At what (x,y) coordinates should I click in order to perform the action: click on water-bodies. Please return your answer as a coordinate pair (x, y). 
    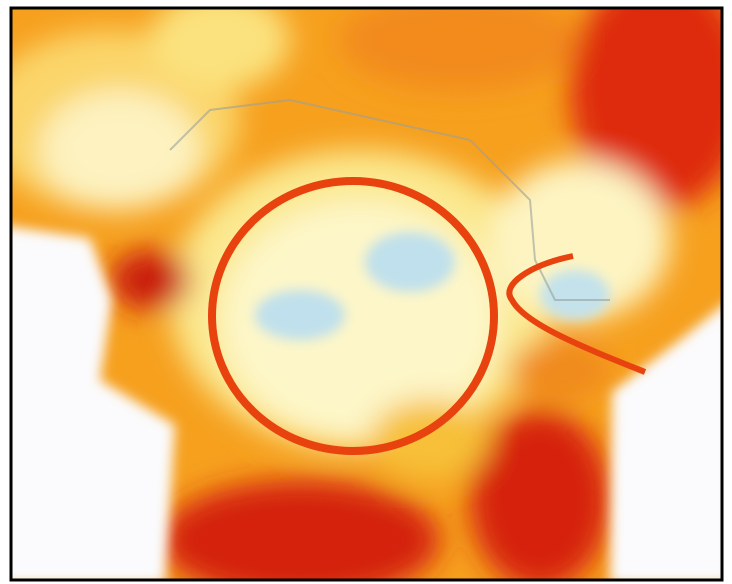
    Looking at the image, I should click on (432, 286).